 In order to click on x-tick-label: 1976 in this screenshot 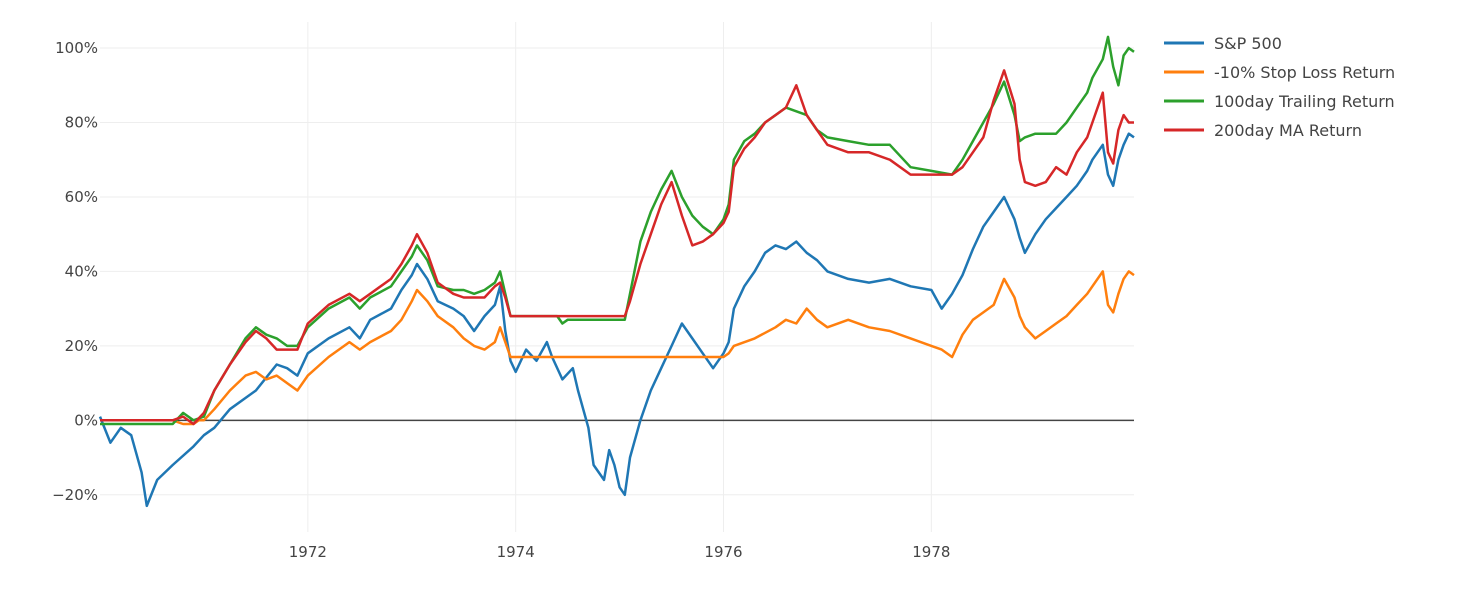, I will do `click(723, 552)`.